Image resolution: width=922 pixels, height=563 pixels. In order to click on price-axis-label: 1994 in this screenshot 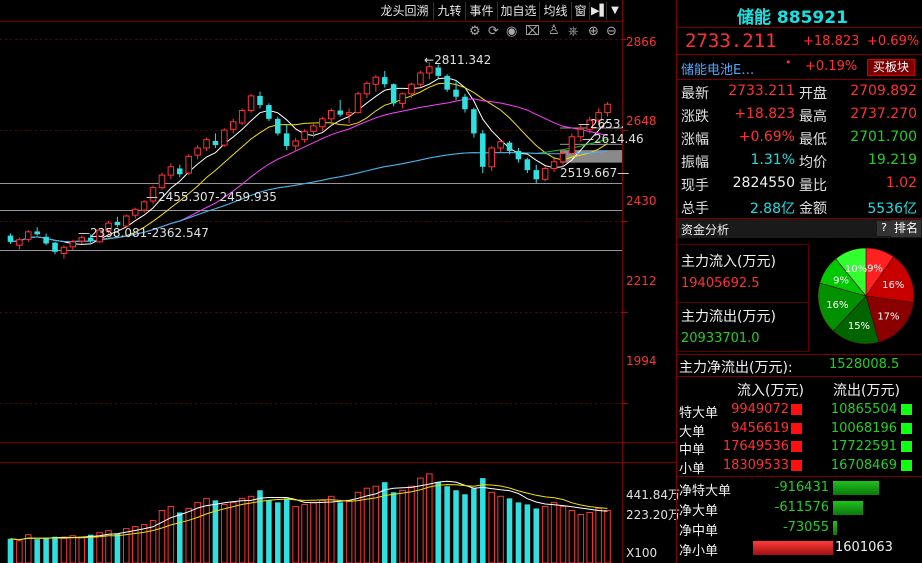, I will do `click(641, 361)`.